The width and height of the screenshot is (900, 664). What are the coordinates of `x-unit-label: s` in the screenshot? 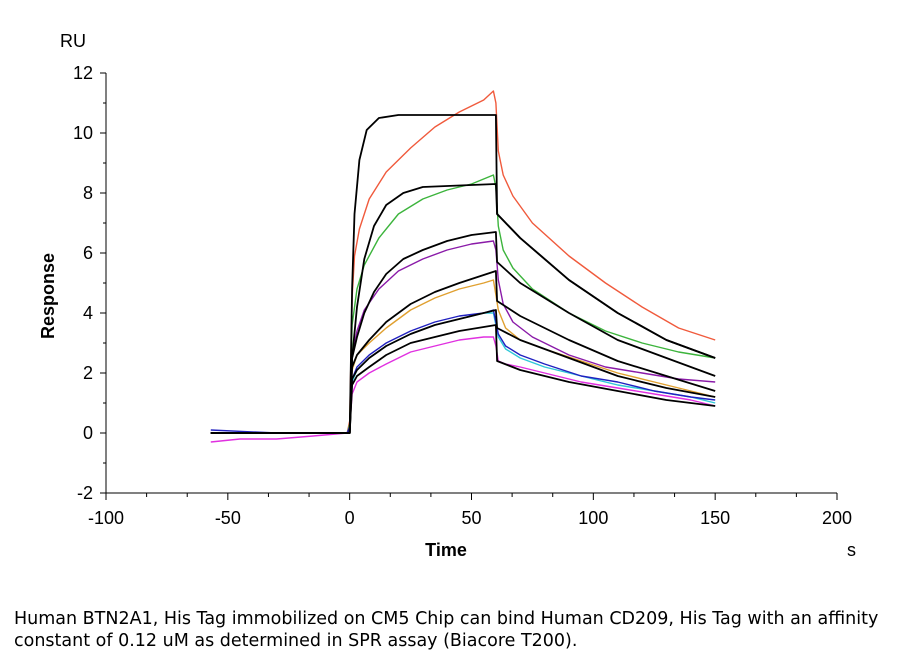 It's located at (851, 550).